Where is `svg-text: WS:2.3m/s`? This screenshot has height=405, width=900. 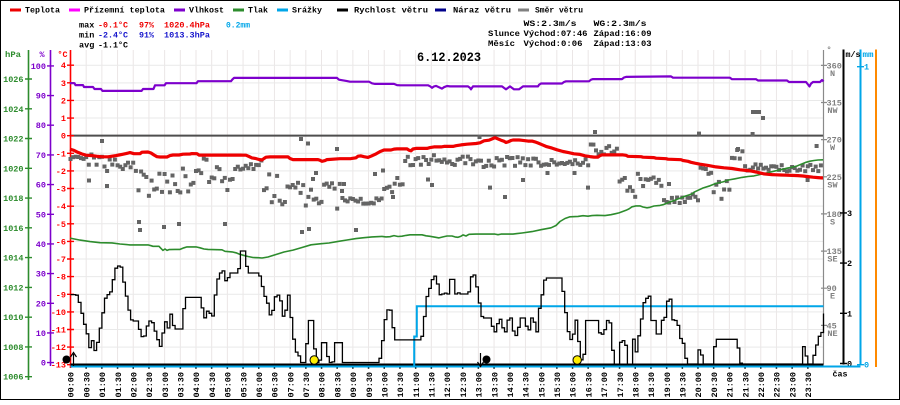
svg-text: WS:2.3m/s is located at coordinates (550, 24).